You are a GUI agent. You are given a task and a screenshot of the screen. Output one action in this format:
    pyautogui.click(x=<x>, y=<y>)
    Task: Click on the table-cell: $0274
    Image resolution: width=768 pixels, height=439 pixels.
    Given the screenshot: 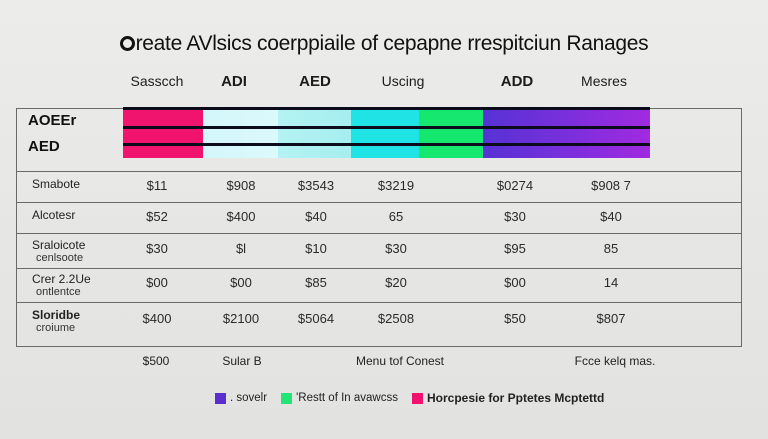 What is the action you would take?
    pyautogui.click(x=515, y=185)
    